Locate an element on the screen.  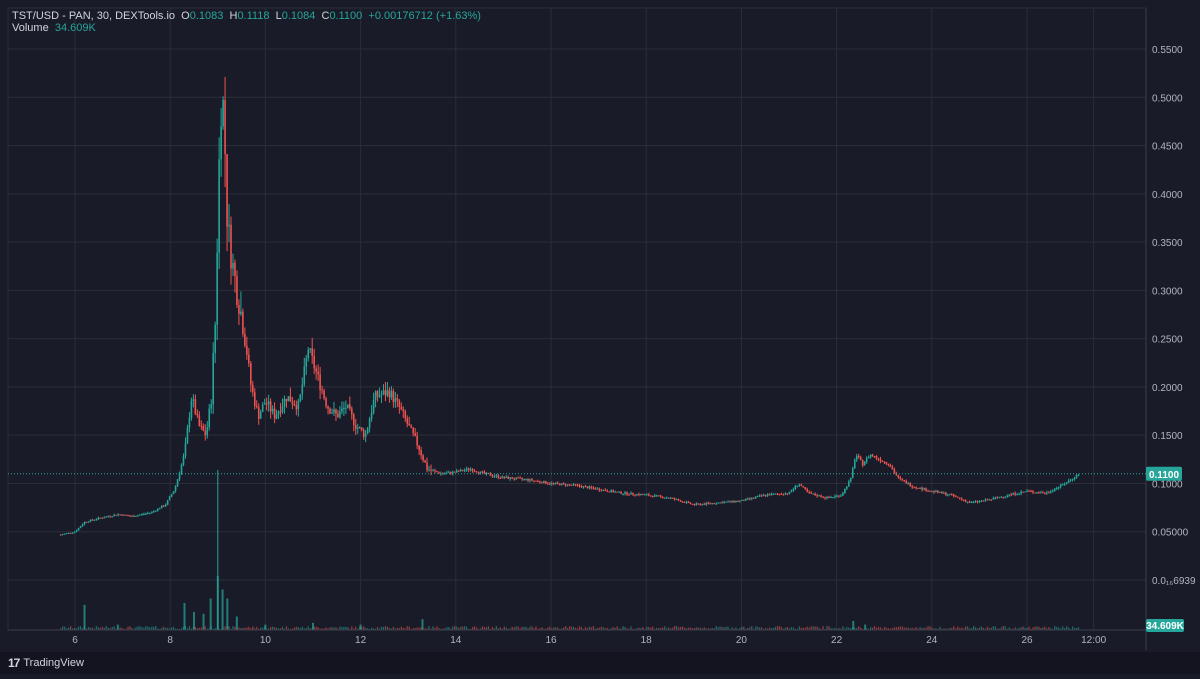
symbol-label: TST/USD - PAN, 30, DEXTools.io is located at coordinates (94, 16).